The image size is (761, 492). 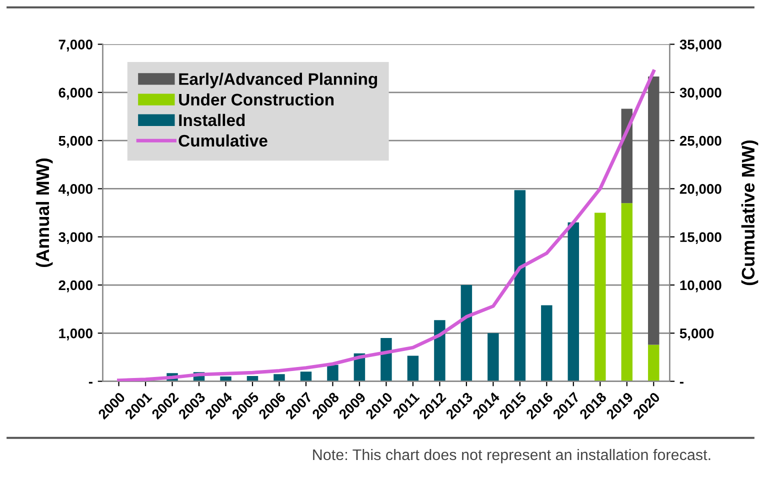 What do you see at coordinates (697, 334) in the screenshot?
I see `y2-tick-label: 5,000` at bounding box center [697, 334].